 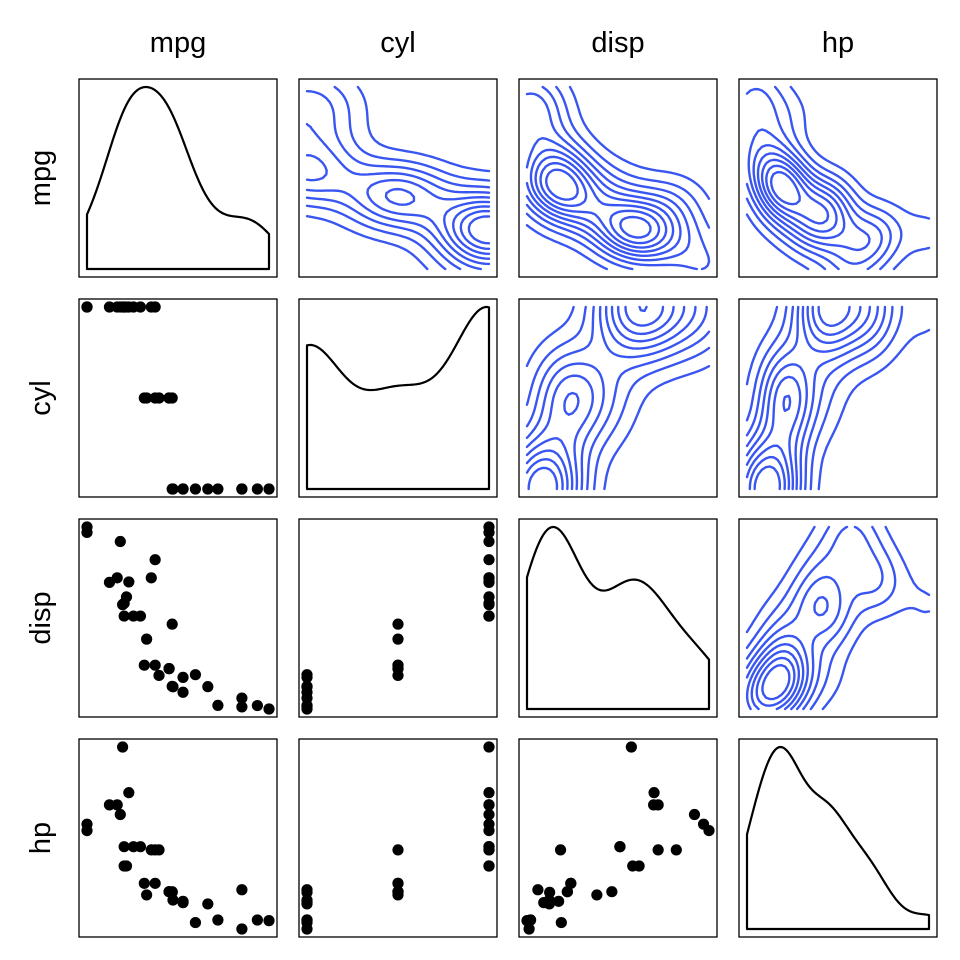 I want to click on row-label-disp: disp, so click(x=41, y=617).